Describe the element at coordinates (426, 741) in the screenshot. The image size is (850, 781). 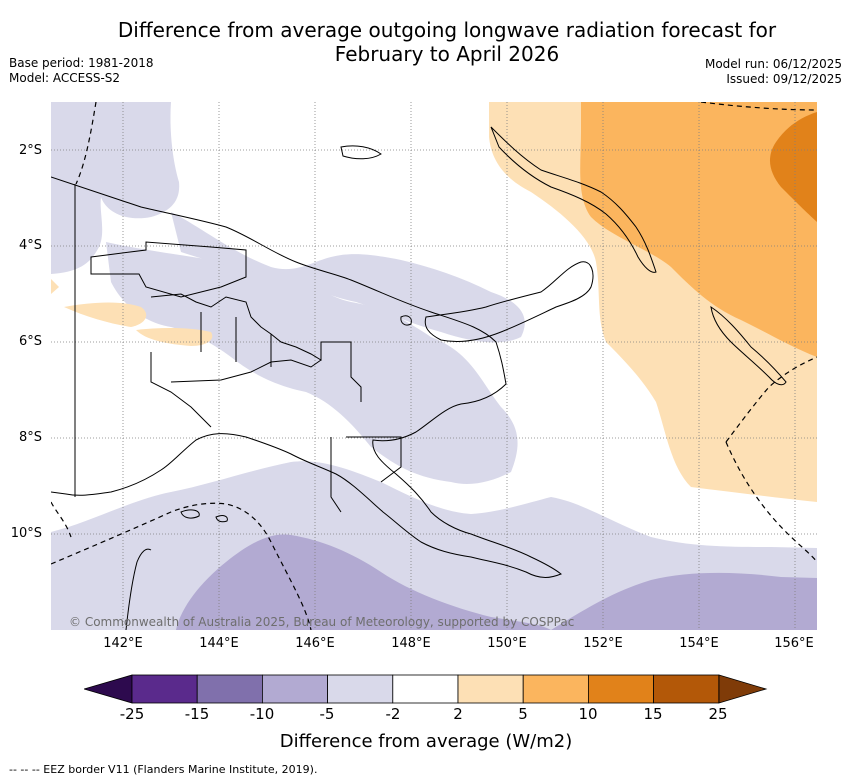
I see `colorbar-label: Difference from average (W/m2)` at that location.